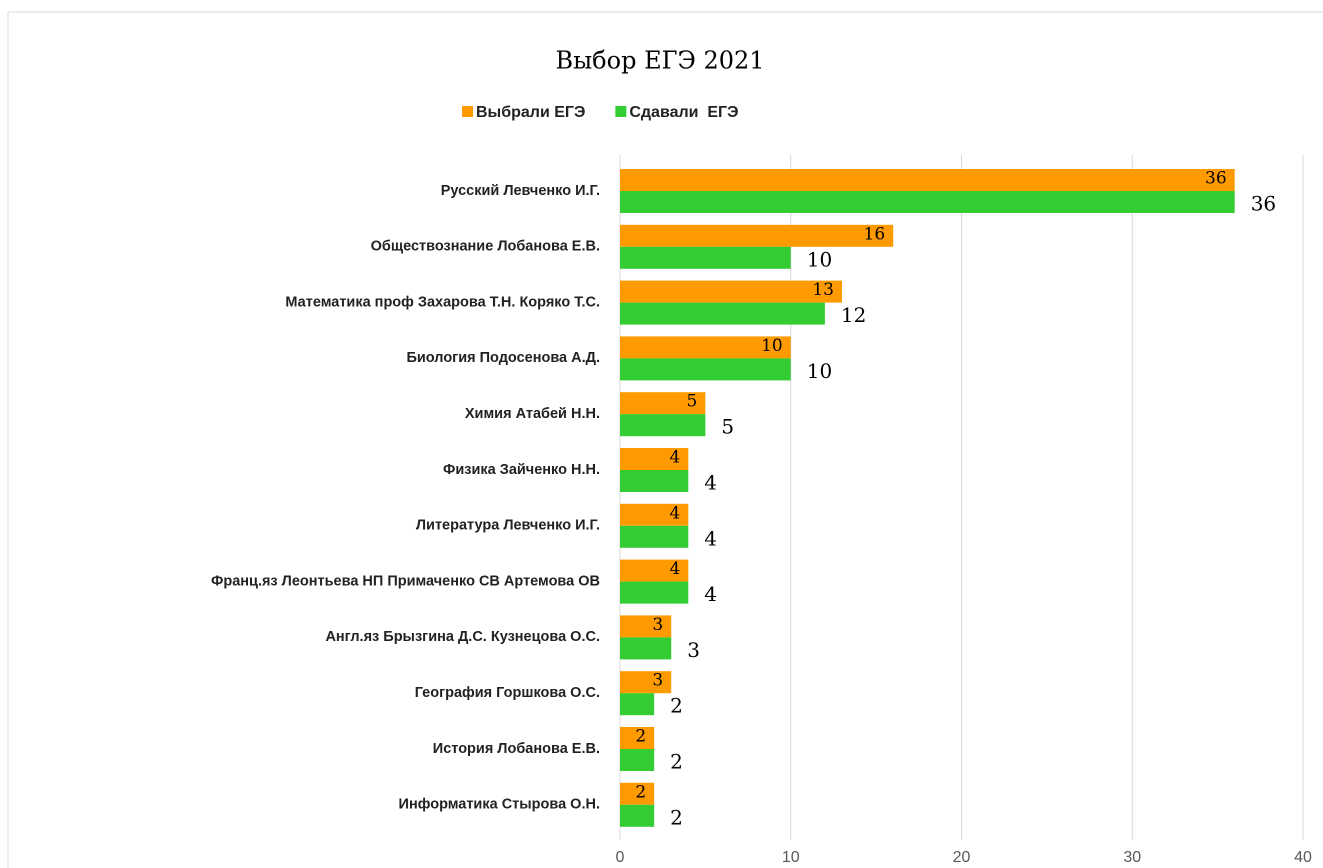  I want to click on x-tick-label: 20, so click(962, 857).